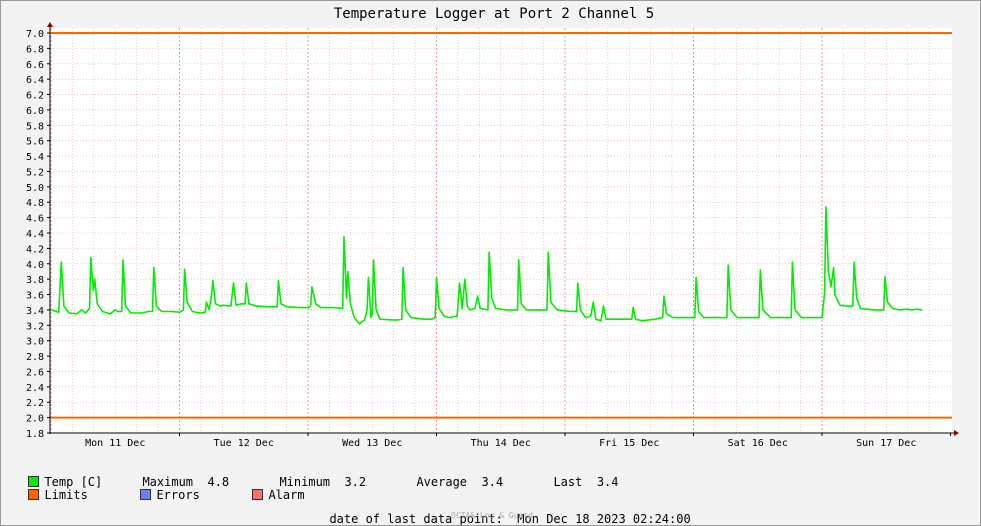 The image size is (981, 526). What do you see at coordinates (244, 443) in the screenshot?
I see `x-tick-label: Tue 12 Dec` at bounding box center [244, 443].